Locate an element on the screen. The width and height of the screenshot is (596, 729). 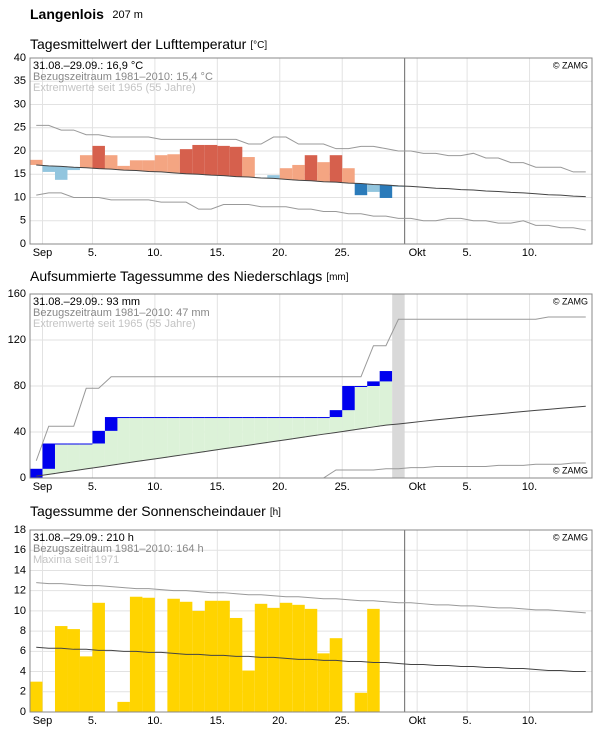
panel-unit: [°C] is located at coordinates (258, 45).